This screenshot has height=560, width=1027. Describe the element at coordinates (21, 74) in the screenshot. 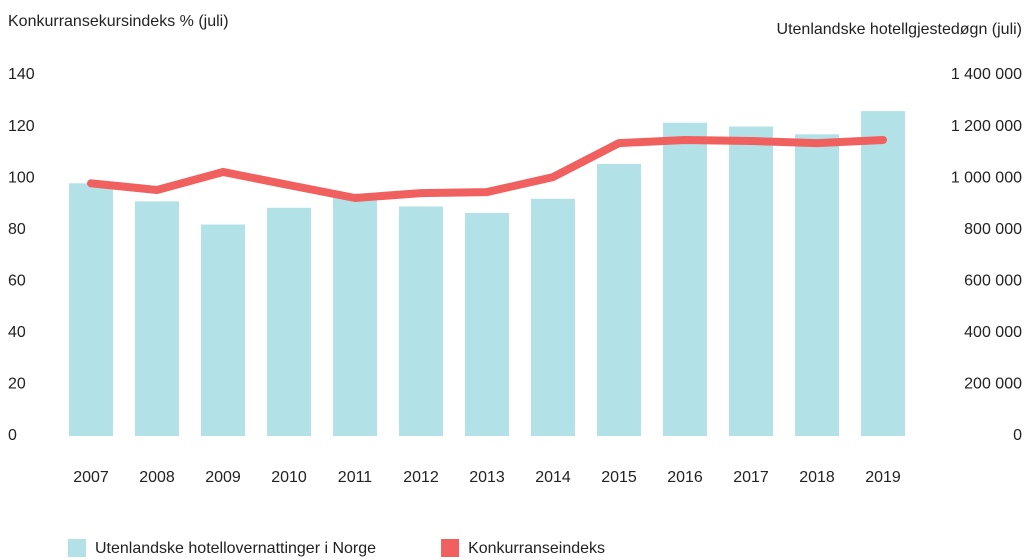

I see `y-tick-label: 140` at that location.